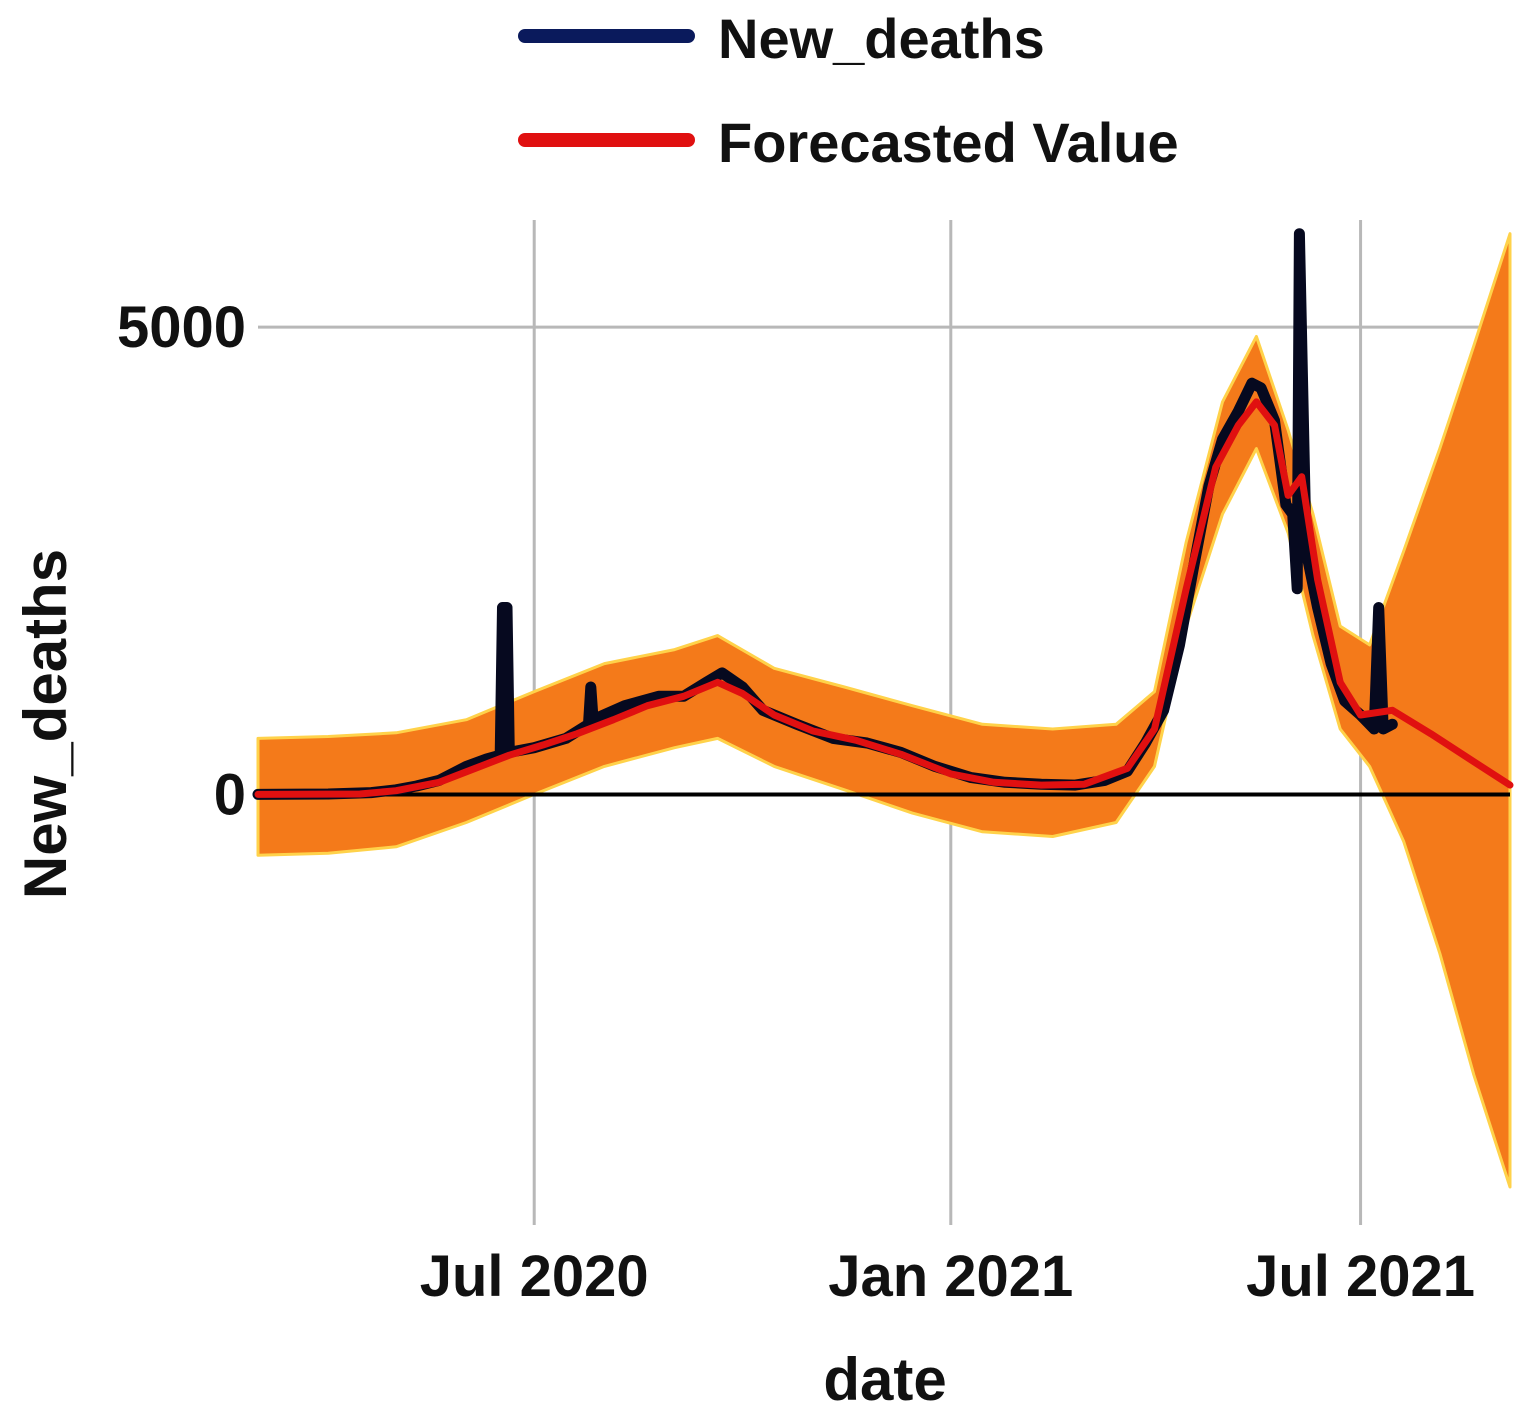 The width and height of the screenshot is (1520, 1412). What do you see at coordinates (230, 794) in the screenshot?
I see `y-tick-label-0: 0` at bounding box center [230, 794].